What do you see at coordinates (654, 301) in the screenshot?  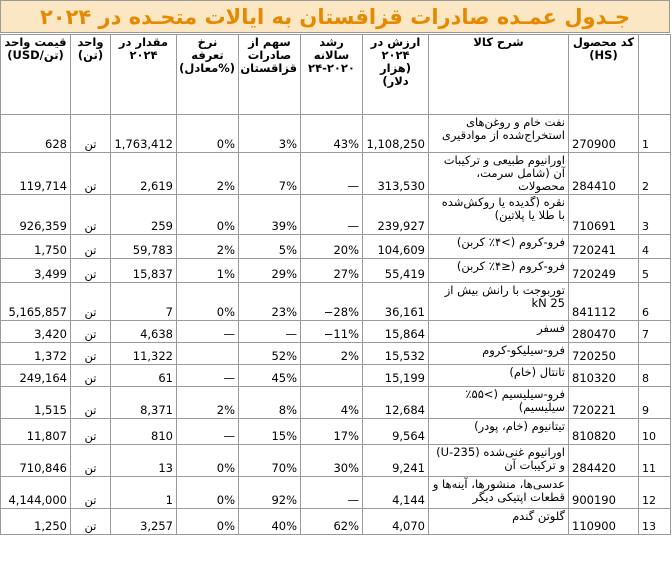 I see `row-number-cell: 6` at bounding box center [654, 301].